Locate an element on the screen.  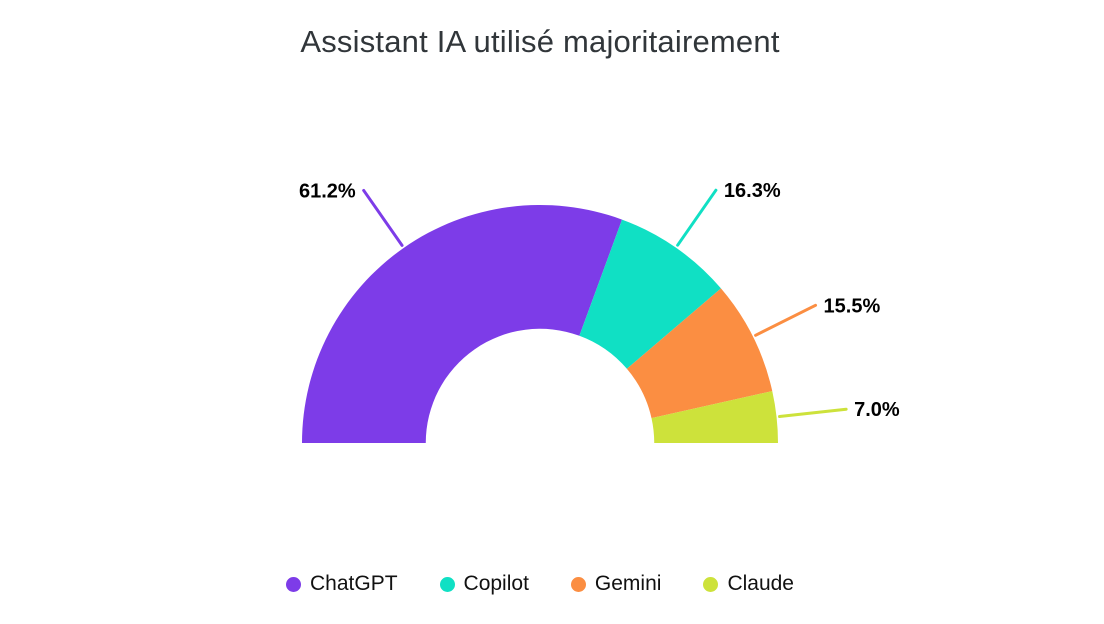
leader-line-claude is located at coordinates (813, 413).